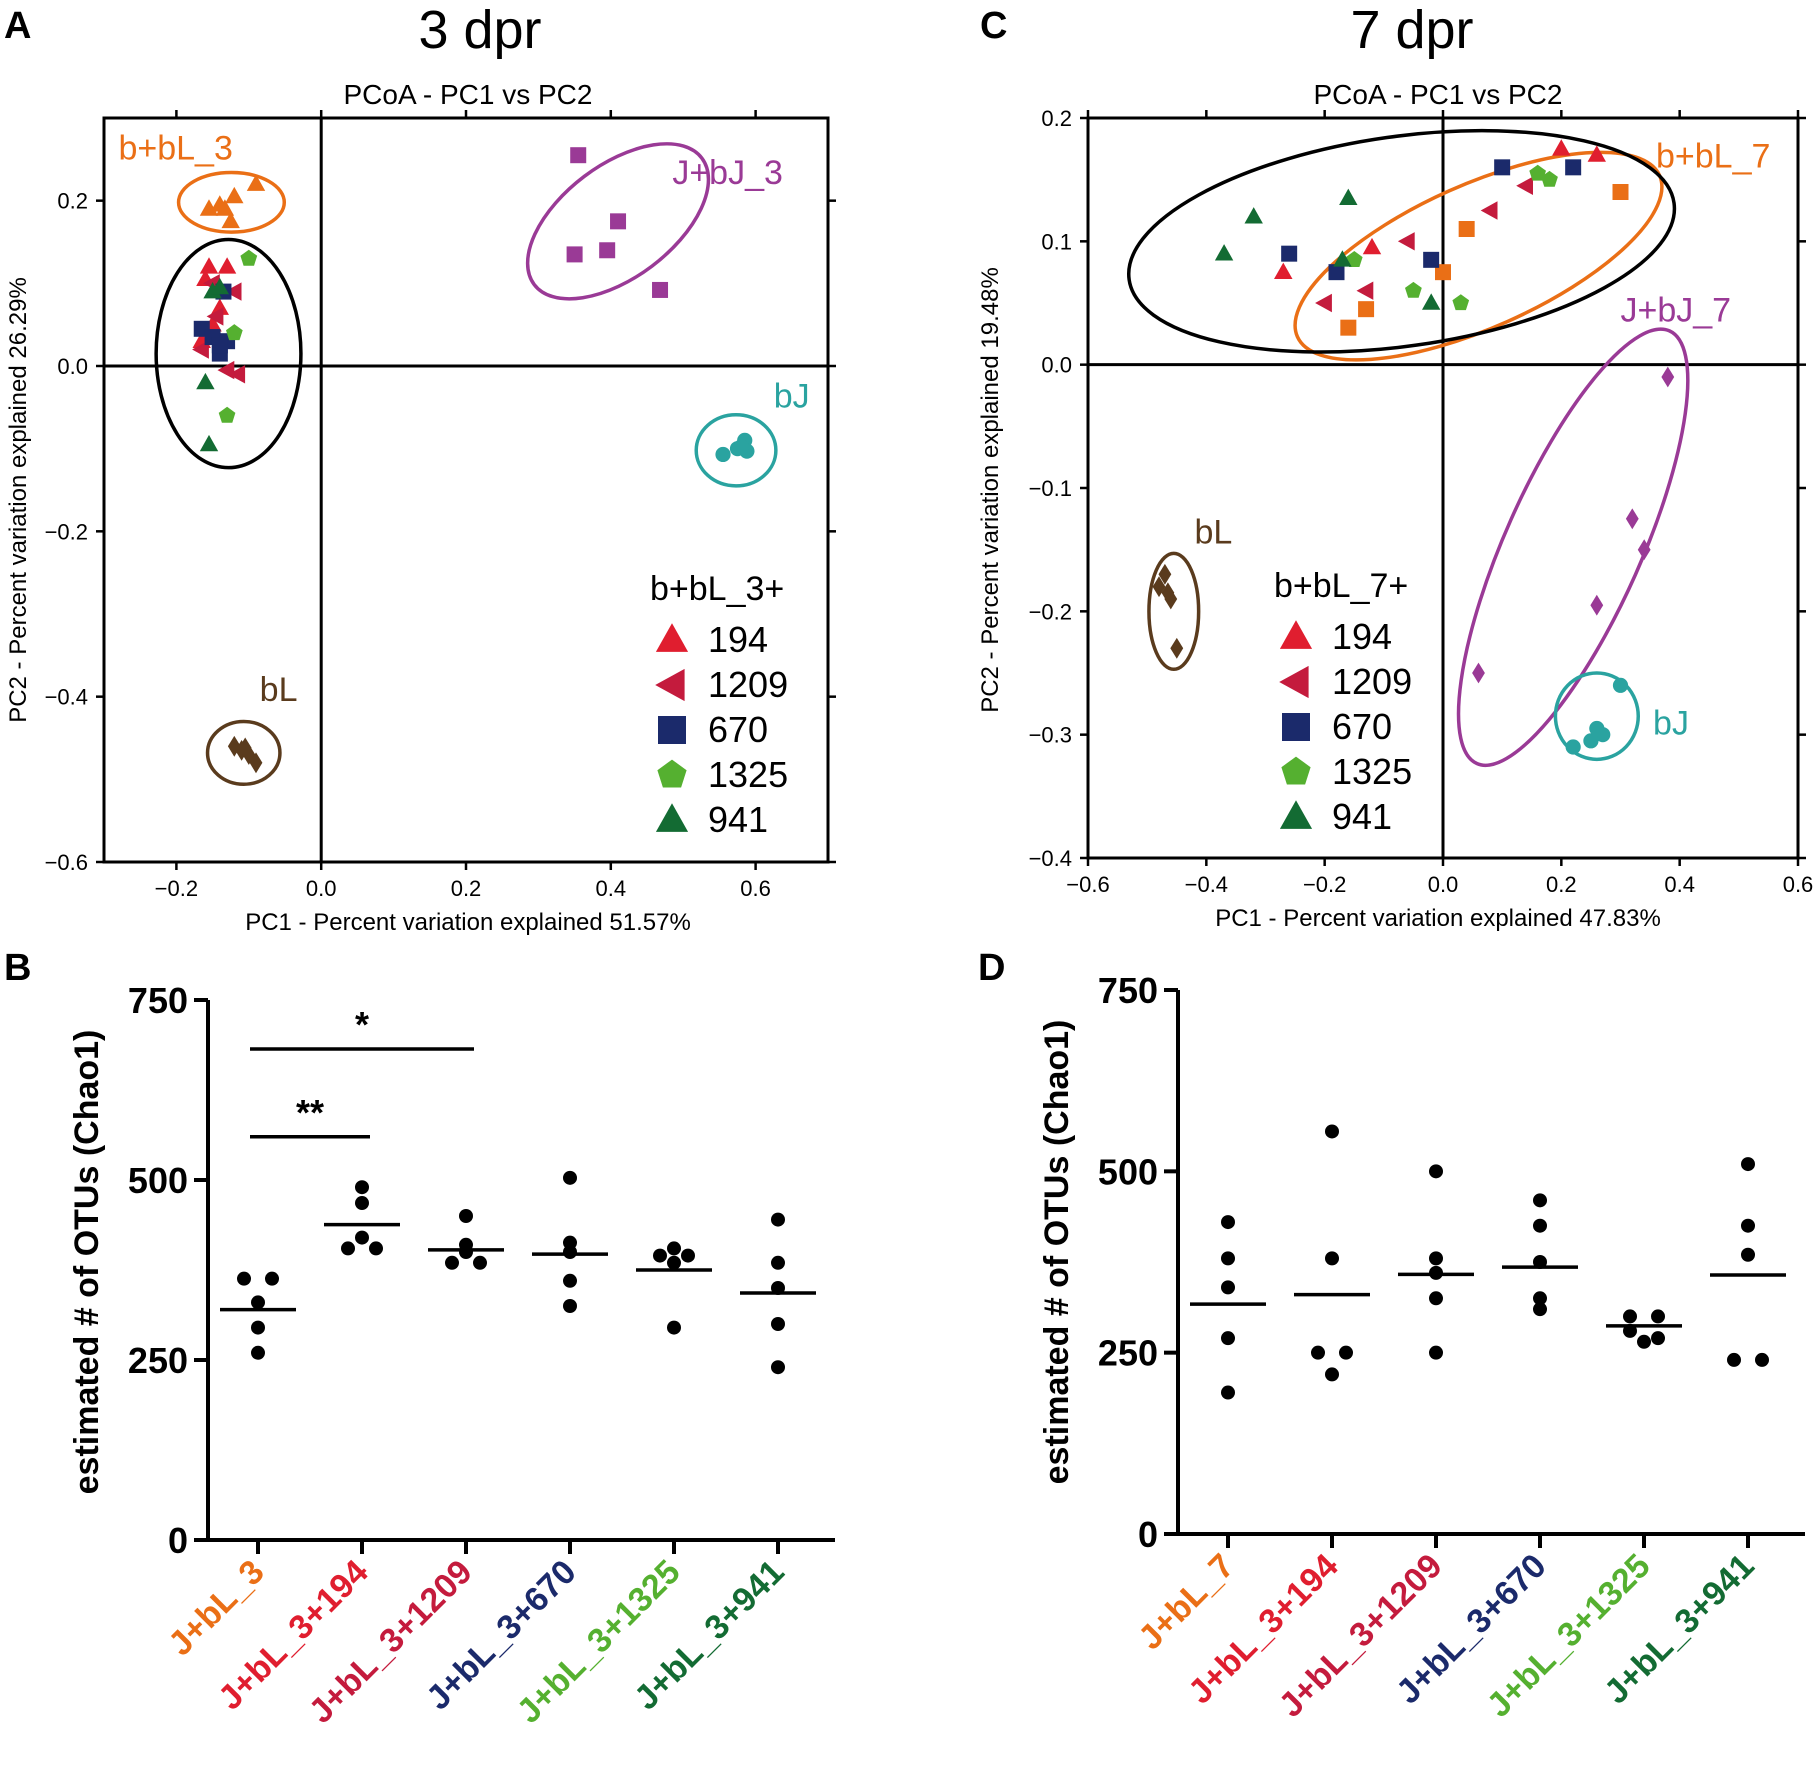  I want to click on y-tick-label: −0.4, so click(66, 697).